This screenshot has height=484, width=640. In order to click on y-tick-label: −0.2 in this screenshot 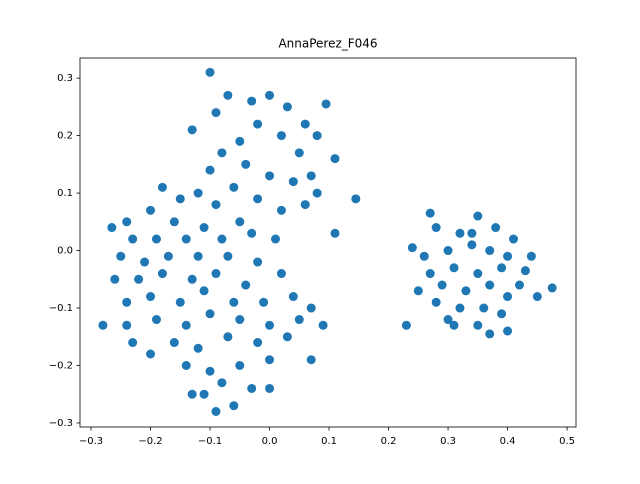, I will do `click(61, 366)`.